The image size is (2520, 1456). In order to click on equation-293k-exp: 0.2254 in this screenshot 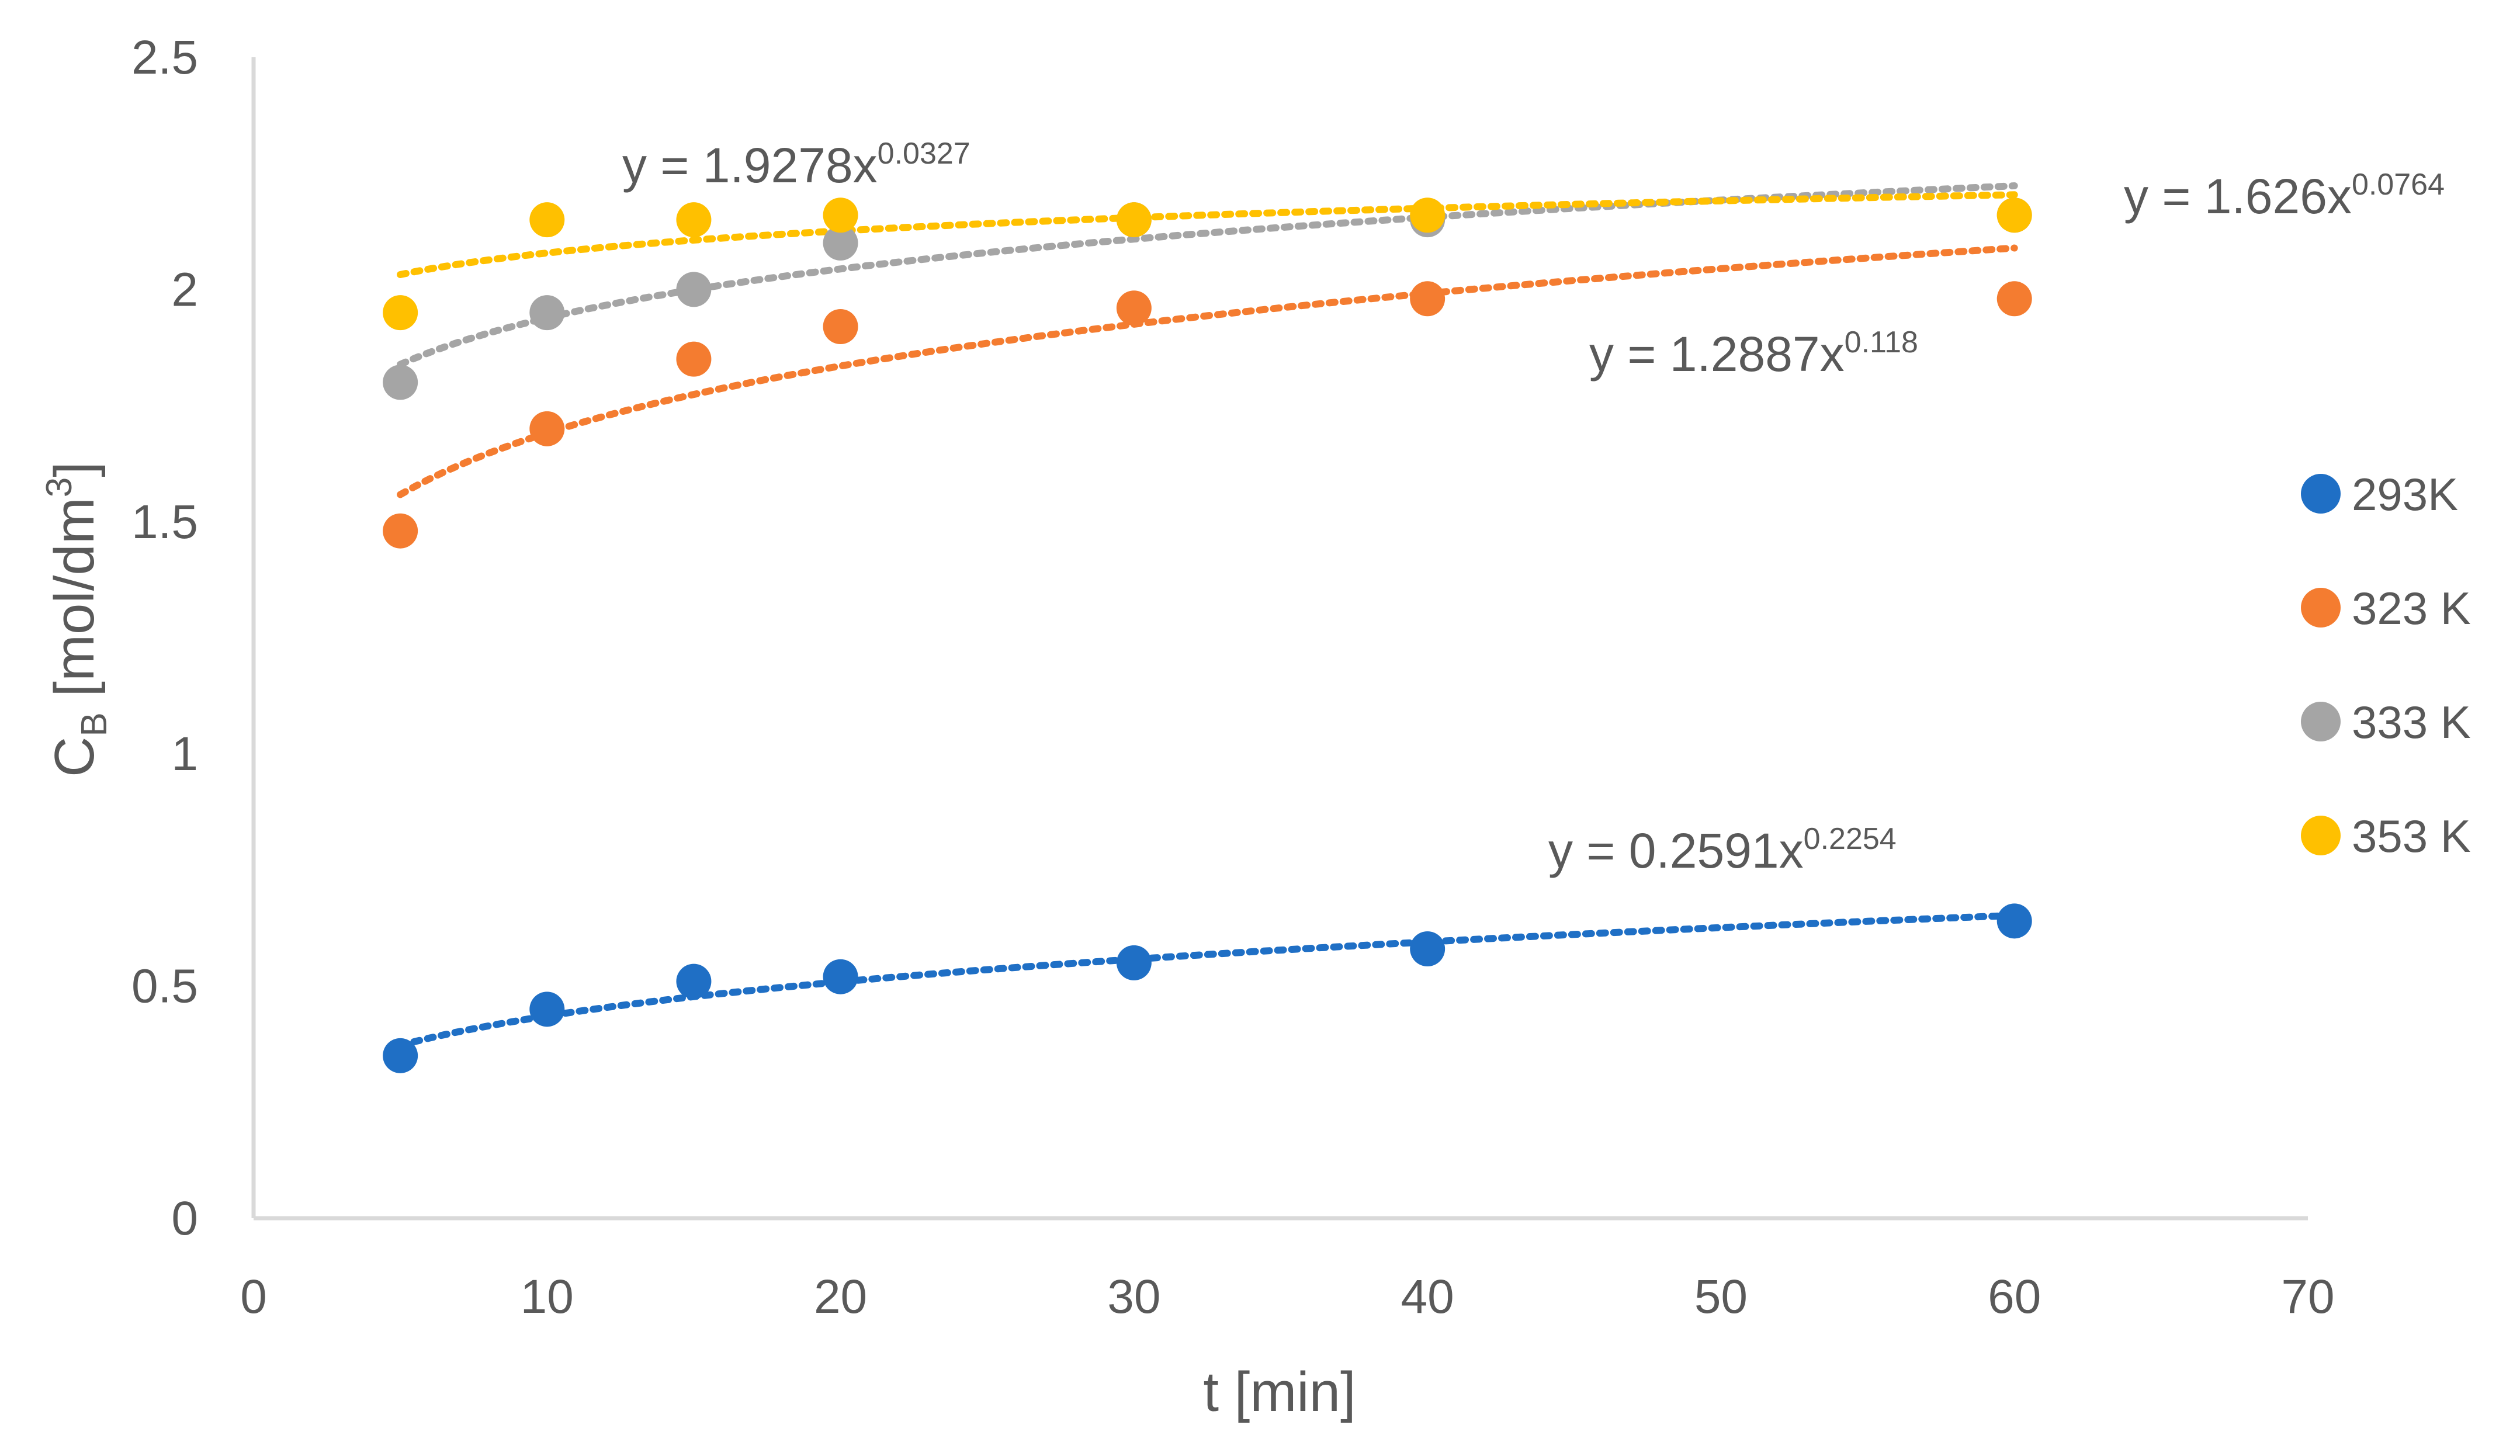, I will do `click(1850, 839)`.